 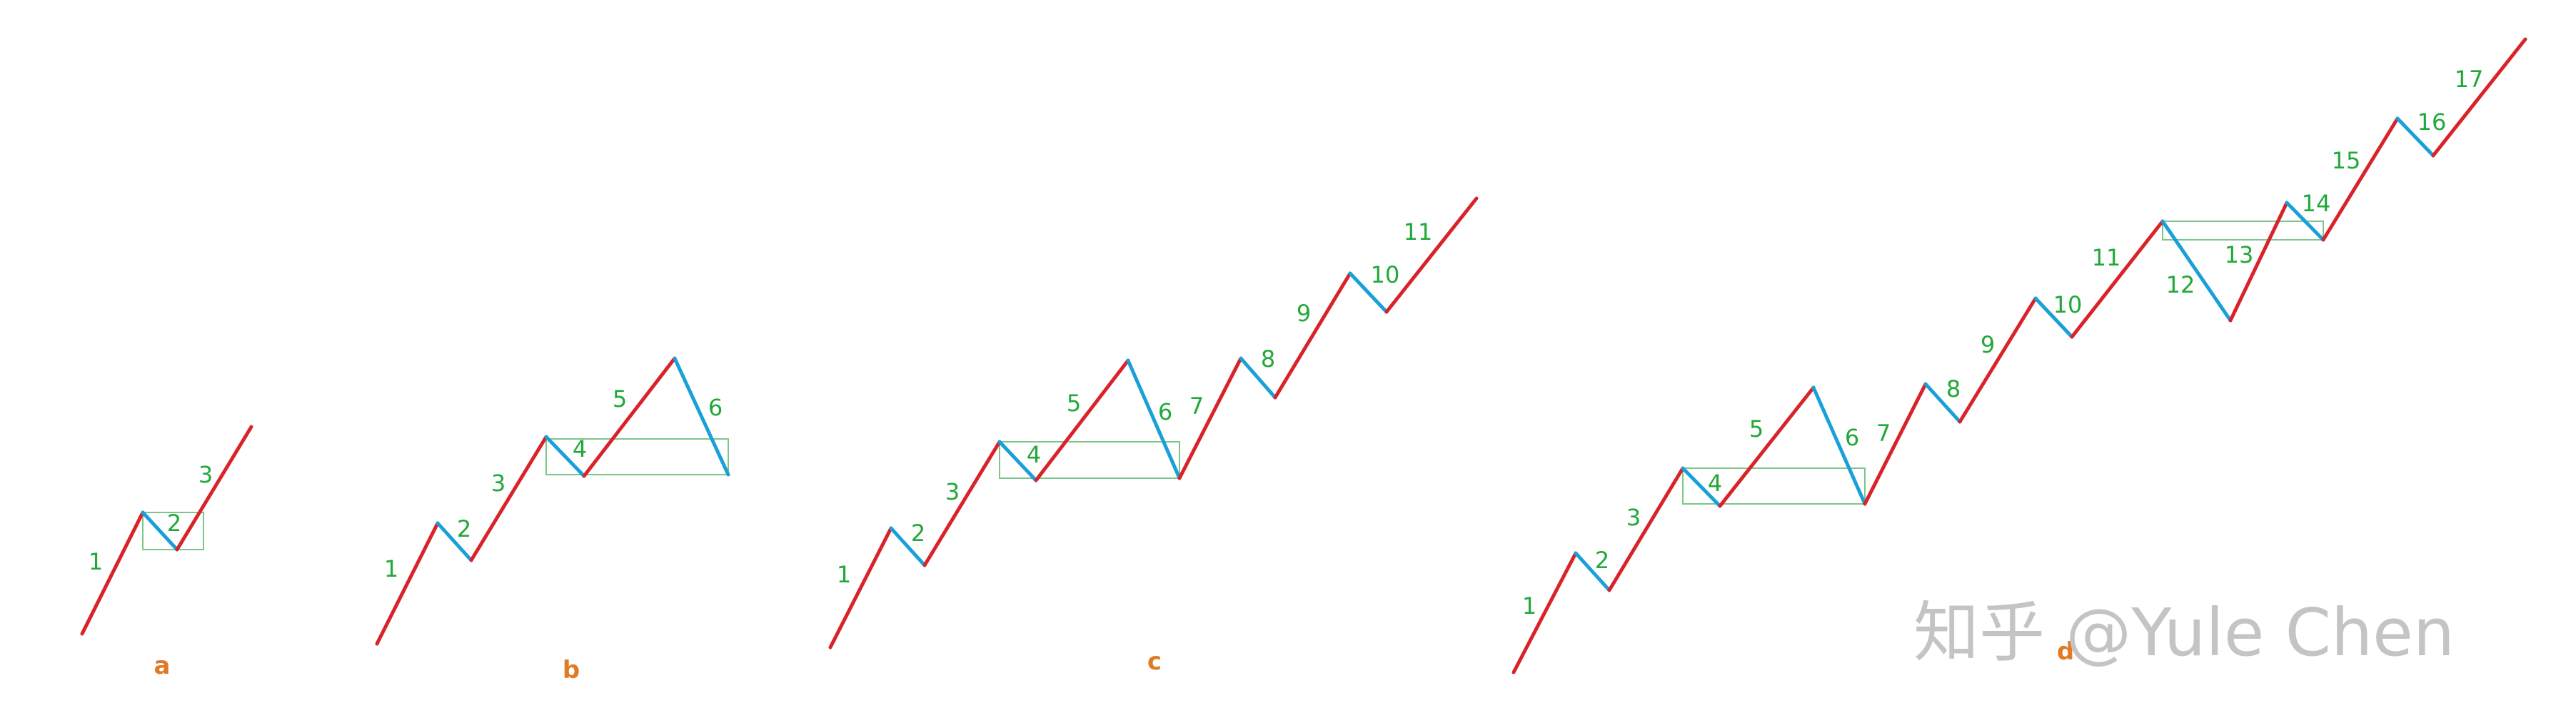 What do you see at coordinates (2432, 122) in the screenshot?
I see `stroke-label-d-16: 16` at bounding box center [2432, 122].